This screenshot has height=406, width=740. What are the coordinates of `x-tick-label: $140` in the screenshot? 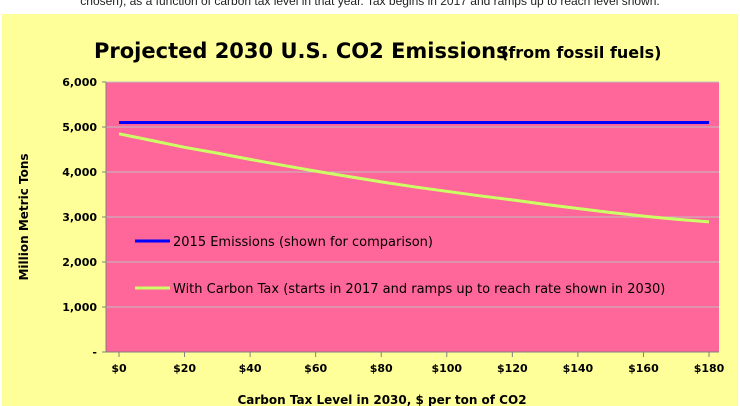 It's located at (578, 368).